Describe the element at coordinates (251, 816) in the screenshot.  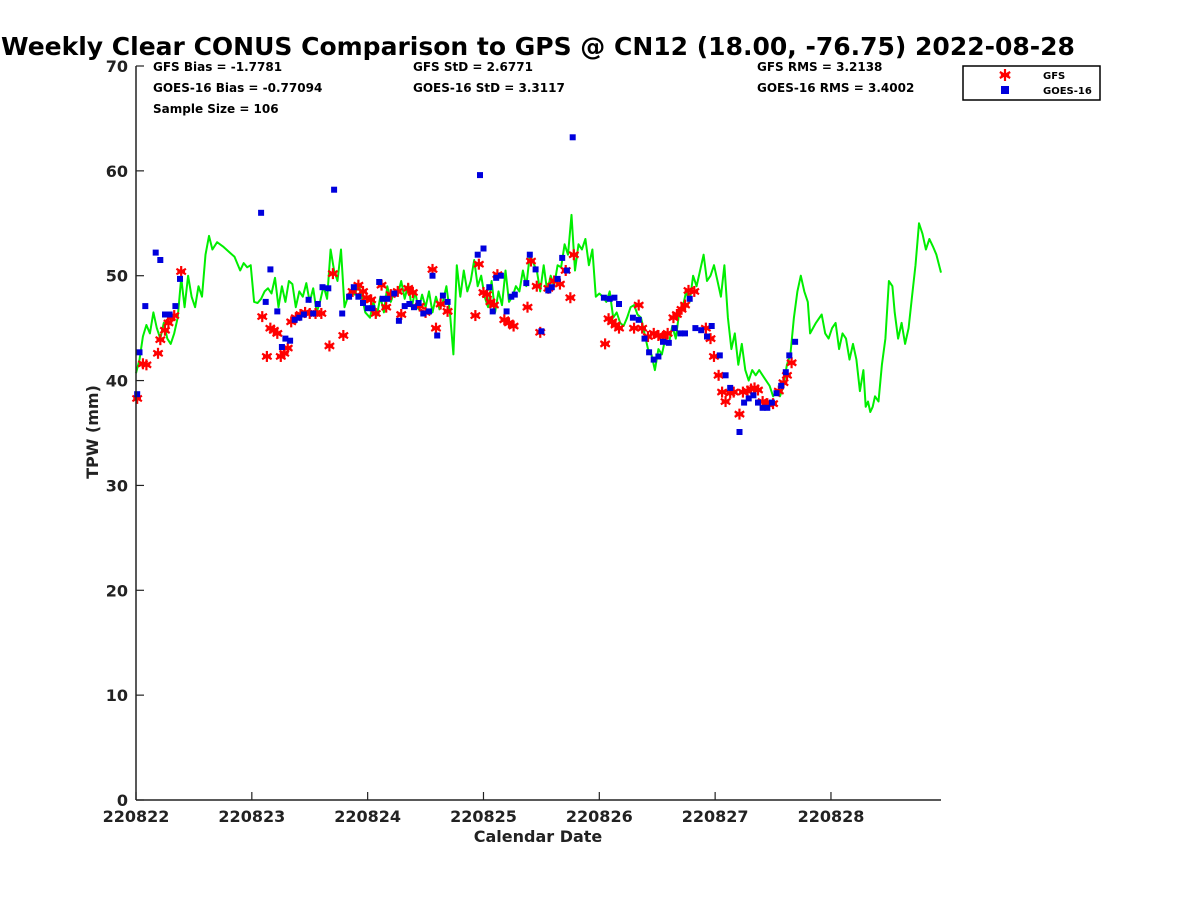
I see `x-tick-label: 220823` at that location.